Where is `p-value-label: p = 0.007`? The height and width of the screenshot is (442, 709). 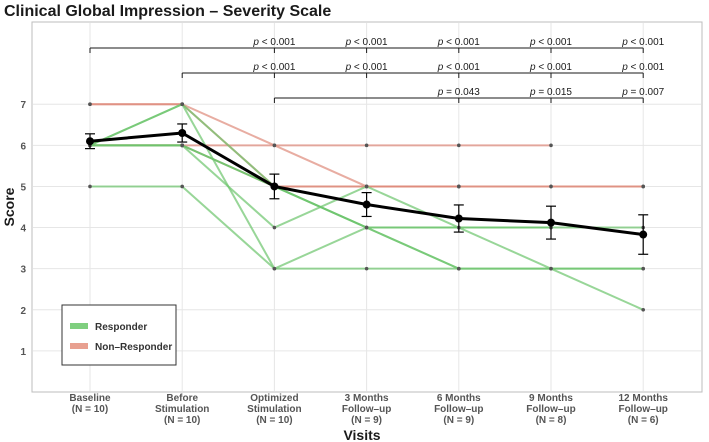 p-value-label: p = 0.007 is located at coordinates (642, 92).